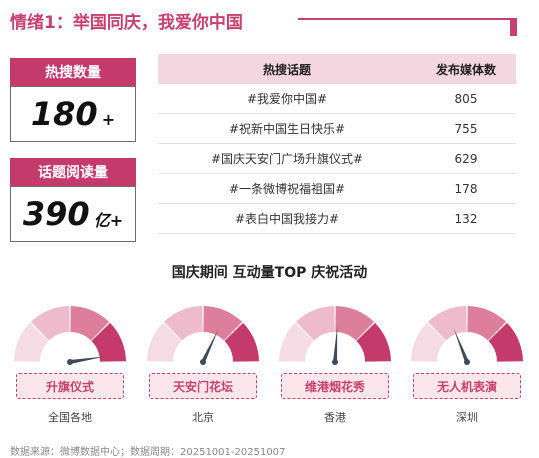 The image size is (539, 458). What do you see at coordinates (337, 69) in the screenshot?
I see `table-header: 热搜话题 发布媒体数` at bounding box center [337, 69].